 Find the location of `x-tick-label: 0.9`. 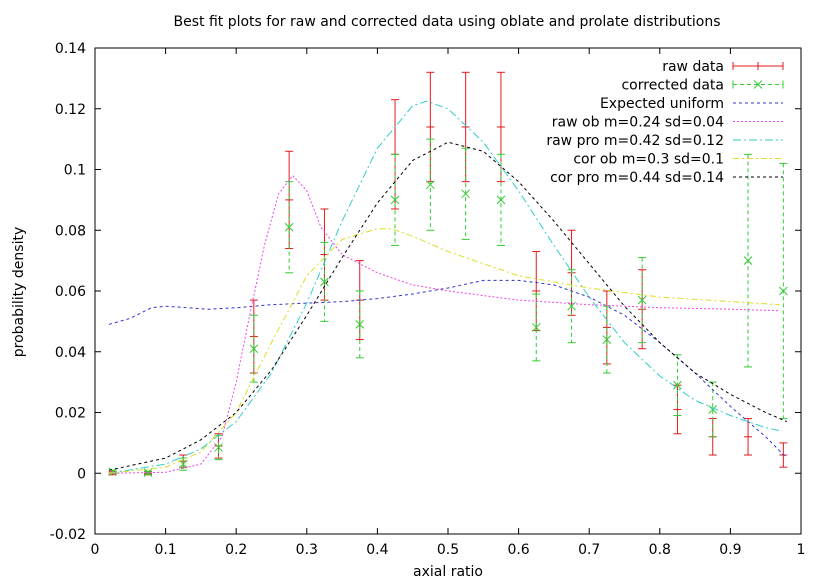

x-tick-label: 0.9 is located at coordinates (730, 550).